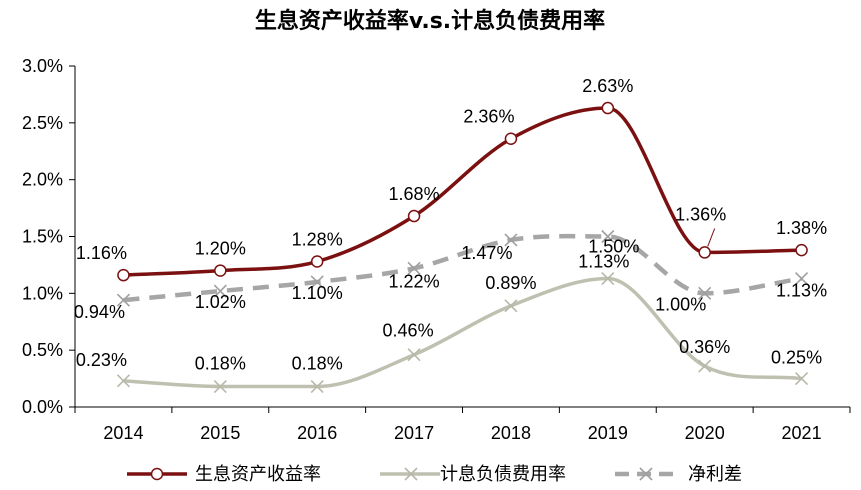  Describe the element at coordinates (705, 433) in the screenshot. I see `x-tick-label: 2020` at that location.